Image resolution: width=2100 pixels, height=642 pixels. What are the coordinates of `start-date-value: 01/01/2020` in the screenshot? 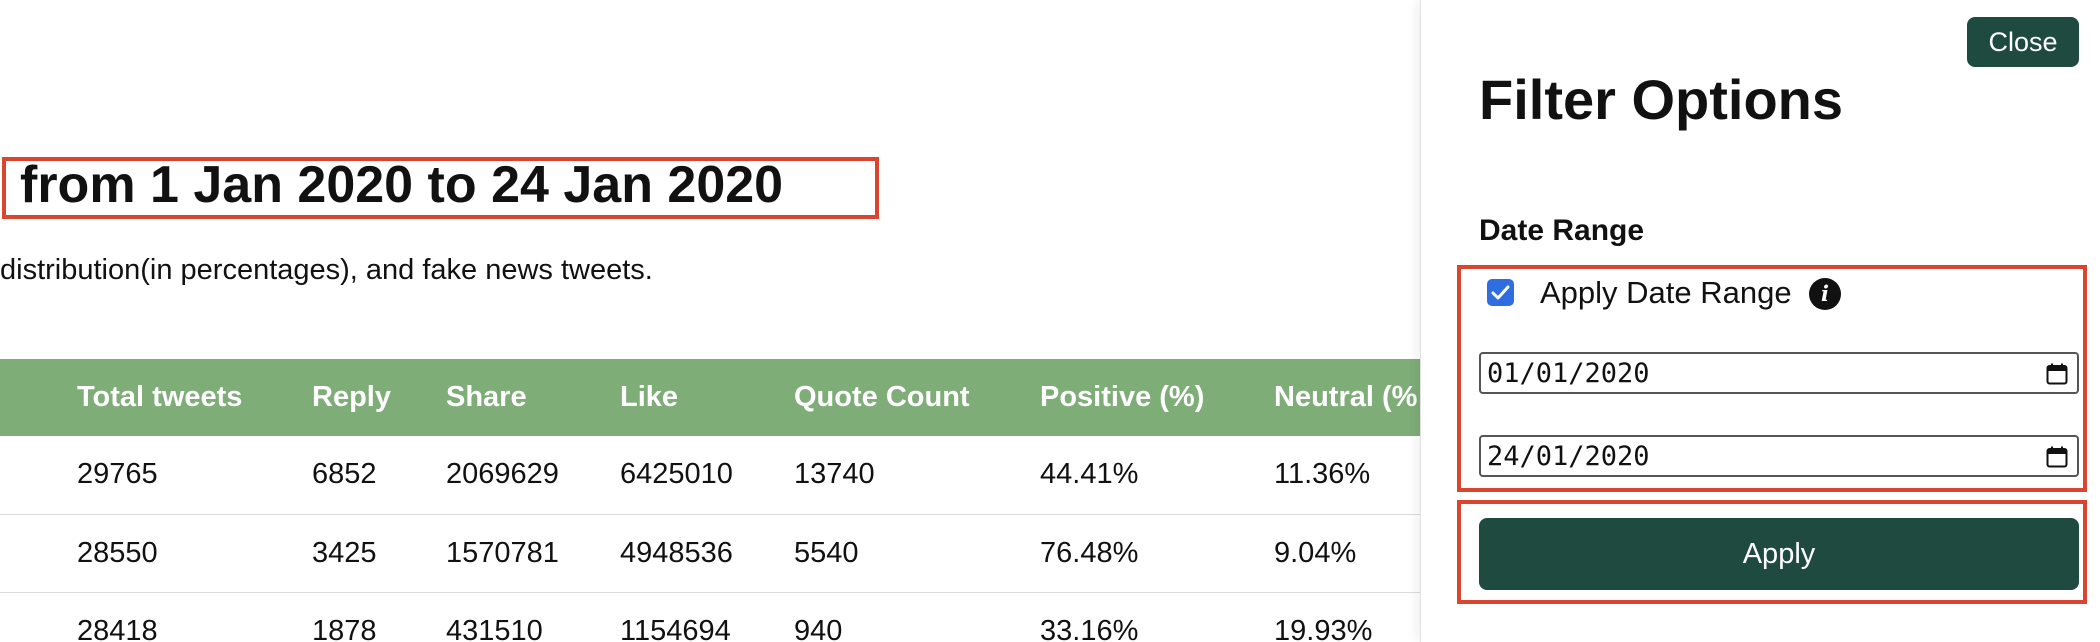 It's located at (1568, 373).